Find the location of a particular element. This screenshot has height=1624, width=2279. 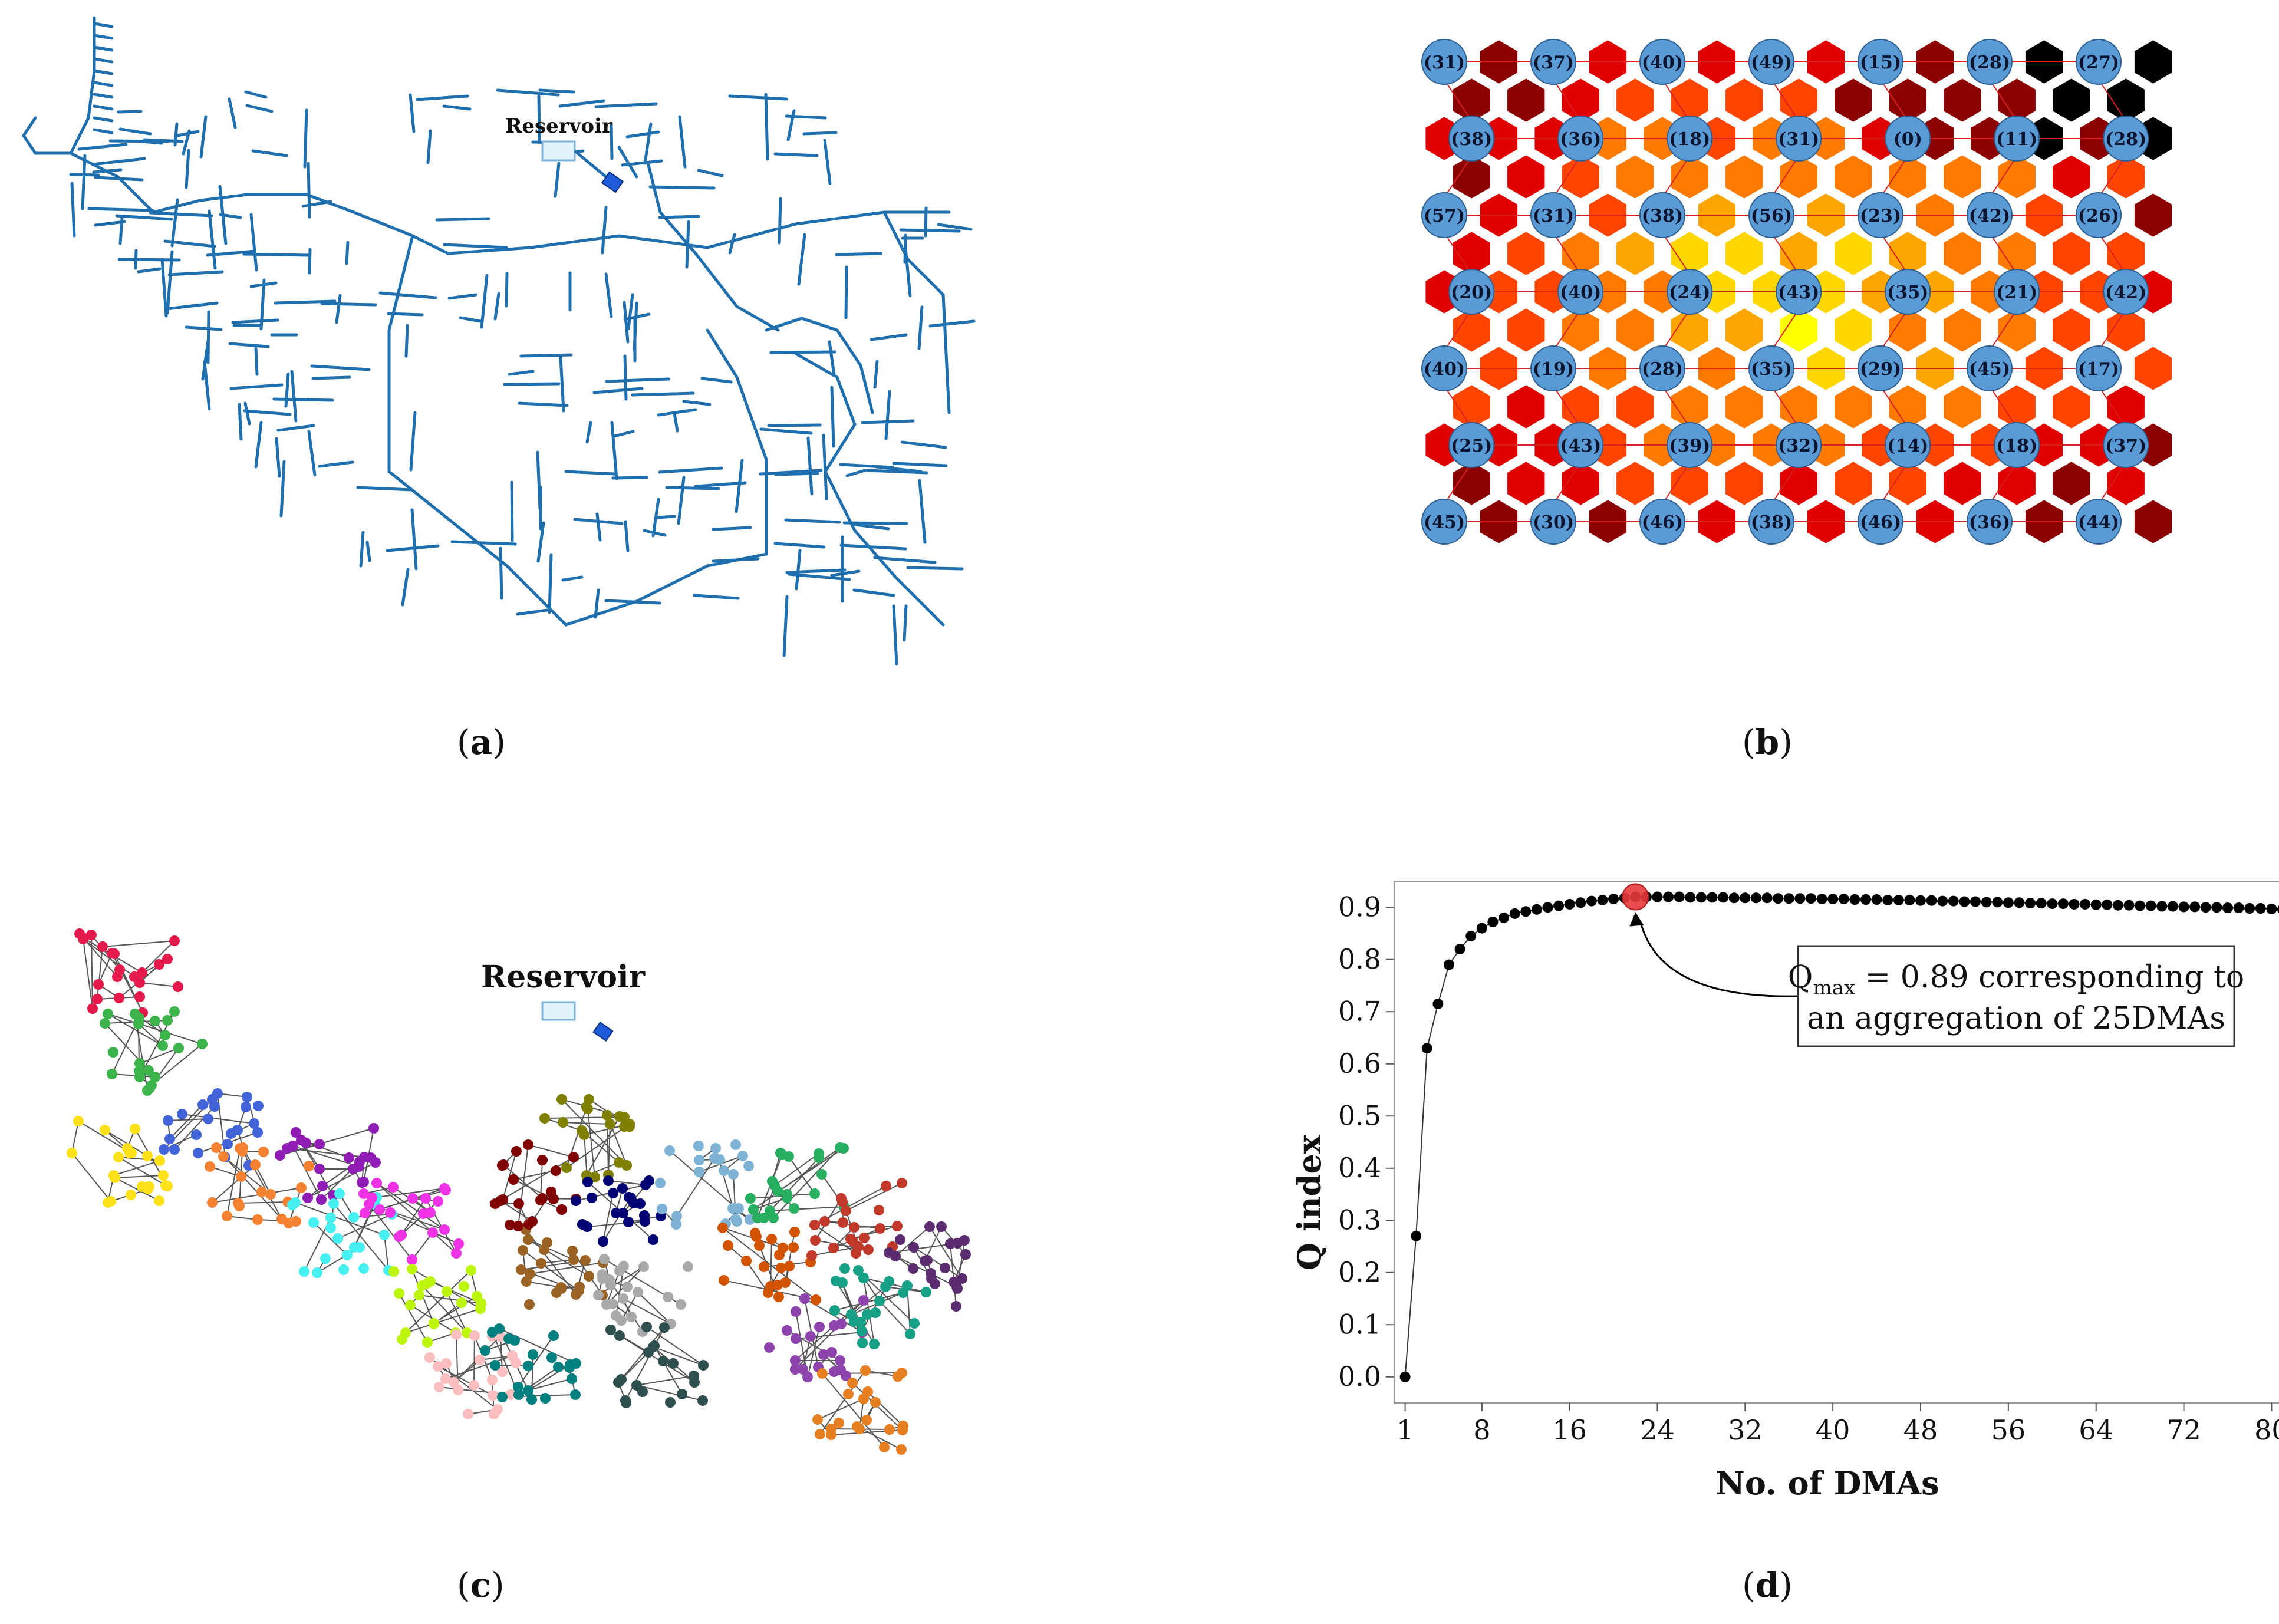

node-label: (57) is located at coordinates (1444, 216).